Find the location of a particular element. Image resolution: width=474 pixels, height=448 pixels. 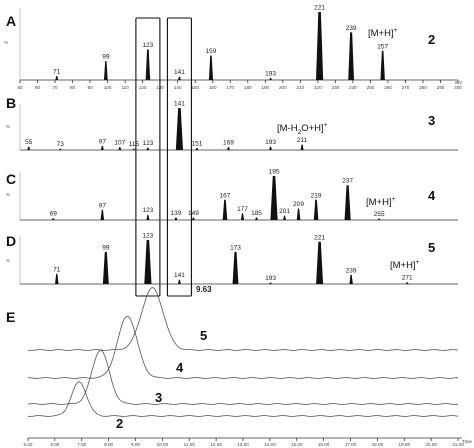

panel-b-letter: B is located at coordinates (11, 103).